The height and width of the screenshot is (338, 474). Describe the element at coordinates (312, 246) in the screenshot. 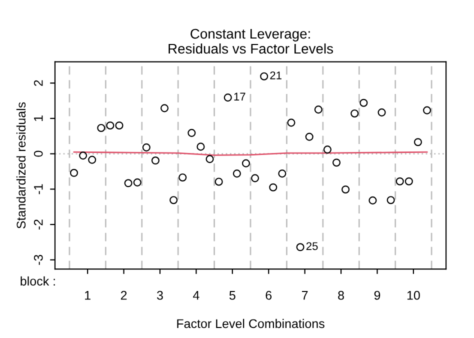

I see `annotation: 25` at that location.